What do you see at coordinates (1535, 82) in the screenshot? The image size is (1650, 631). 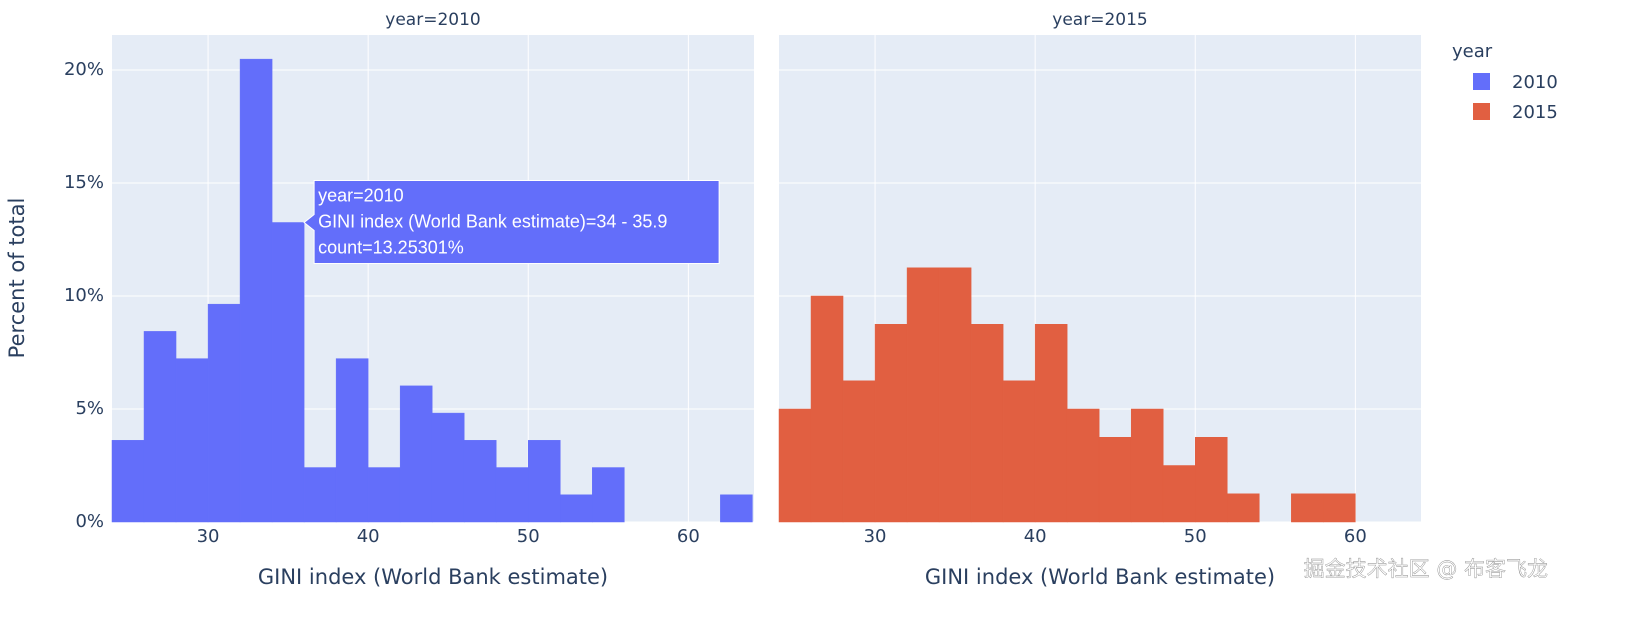 I see `legend-label: 2010` at bounding box center [1535, 82].